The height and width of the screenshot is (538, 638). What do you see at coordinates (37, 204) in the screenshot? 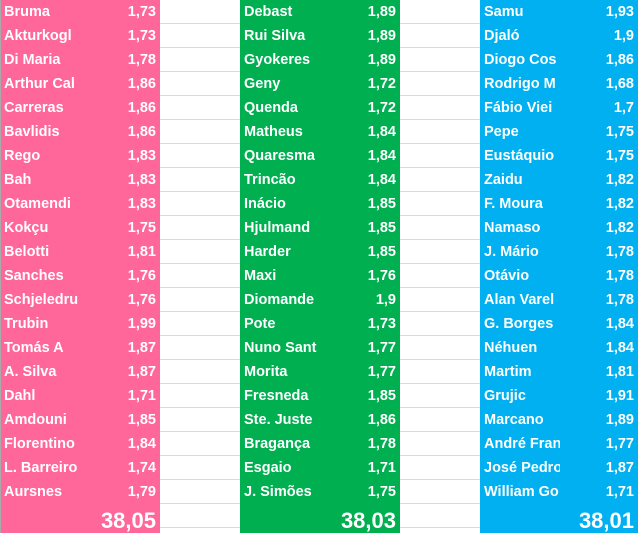
I see `player-name-cell: Otamendi` at bounding box center [37, 204].